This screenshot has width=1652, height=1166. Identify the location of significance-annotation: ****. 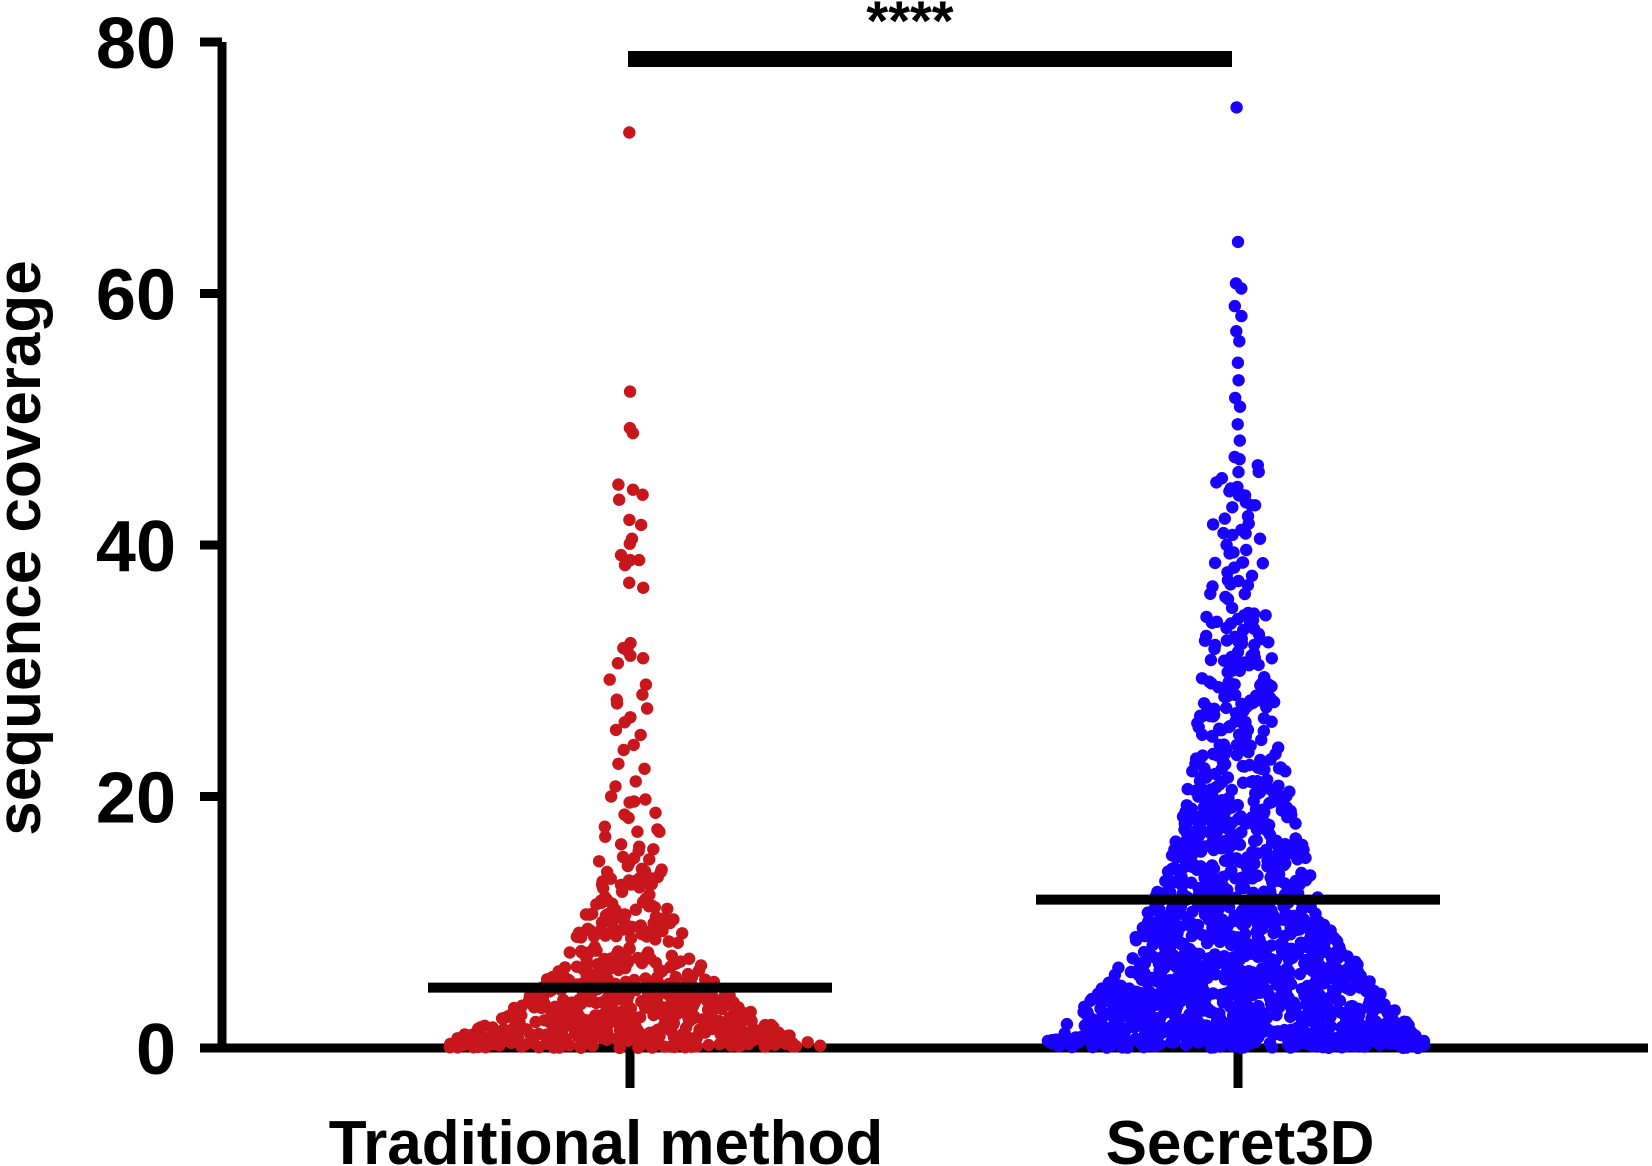
(930, 33).